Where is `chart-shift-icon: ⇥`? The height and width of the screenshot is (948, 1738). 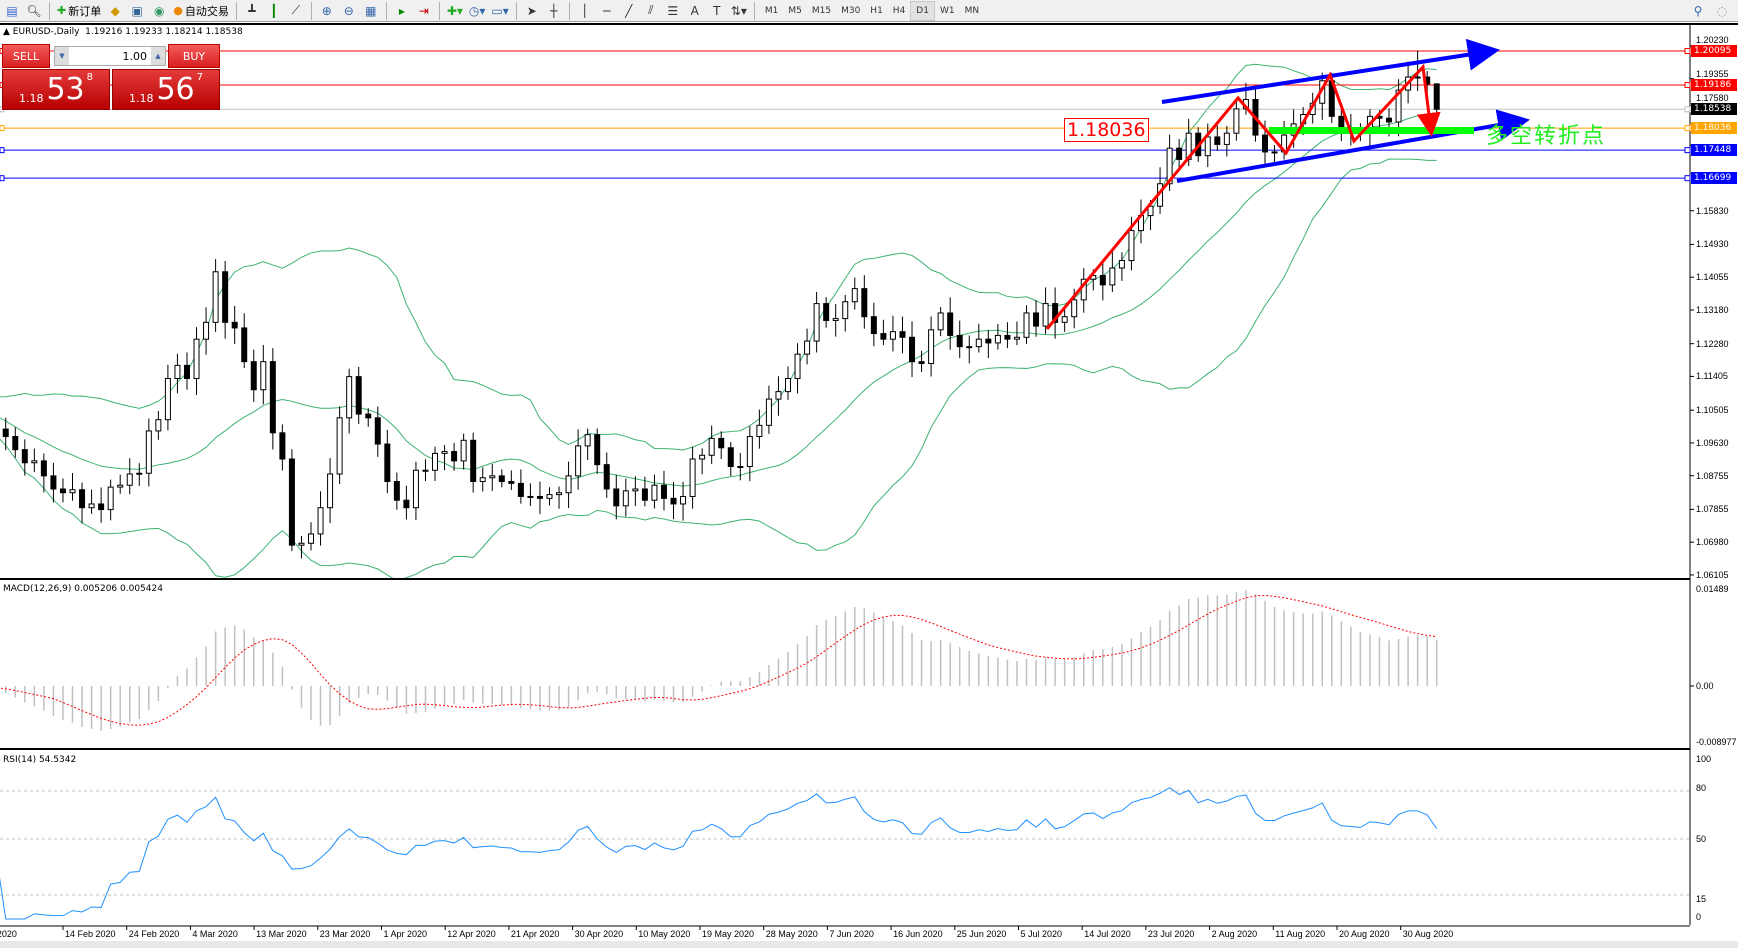
chart-shift-icon: ⇥ is located at coordinates (423, 10).